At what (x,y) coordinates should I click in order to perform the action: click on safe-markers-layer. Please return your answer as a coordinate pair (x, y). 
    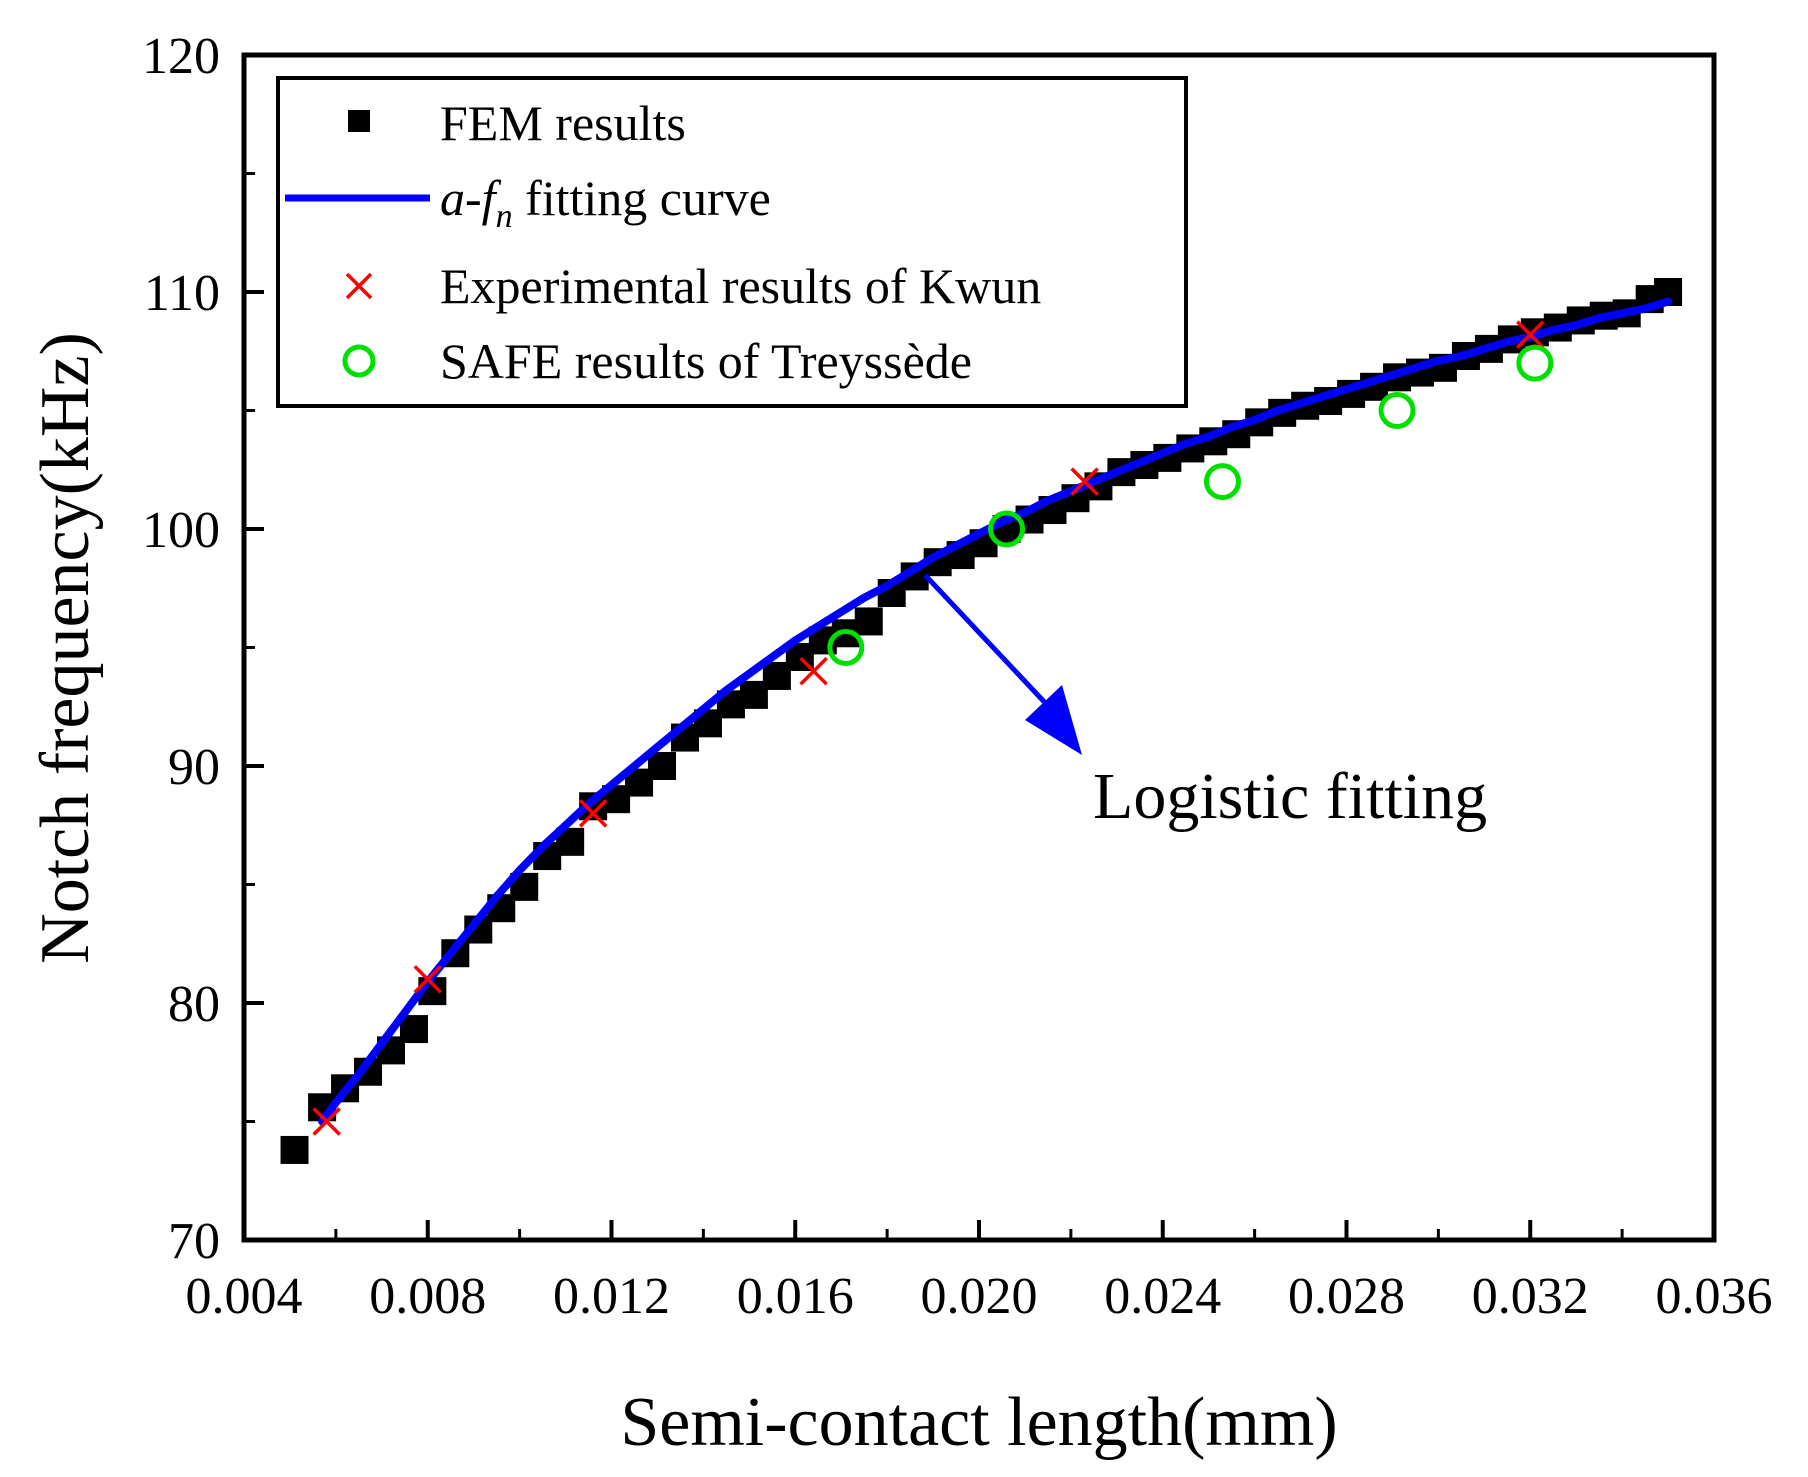
    Looking at the image, I should click on (1190, 505).